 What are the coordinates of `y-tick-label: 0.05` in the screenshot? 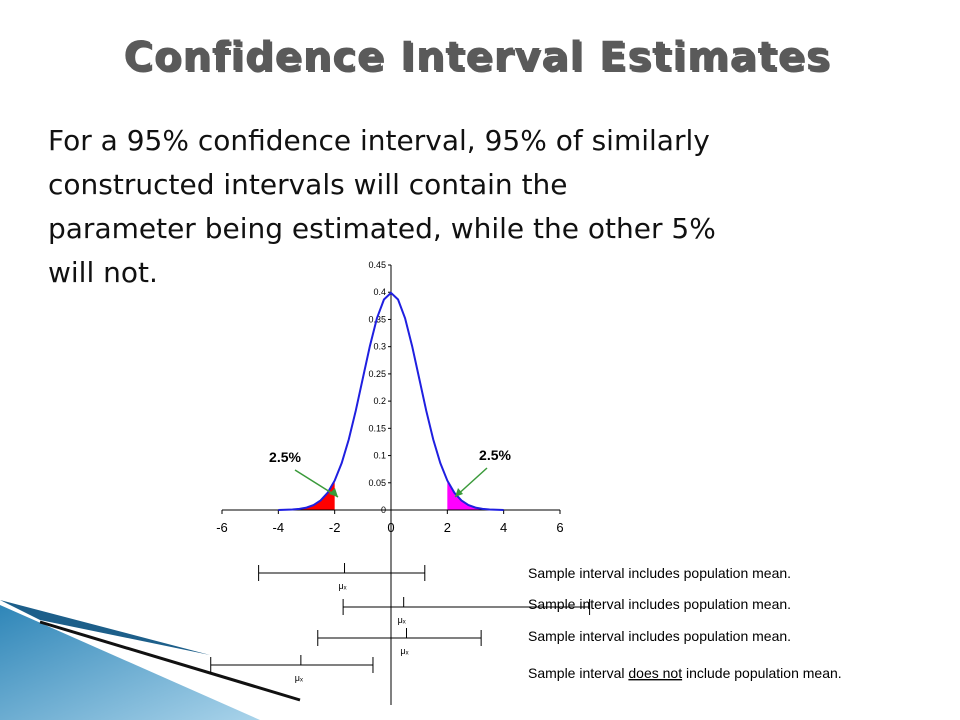 It's located at (377, 483).